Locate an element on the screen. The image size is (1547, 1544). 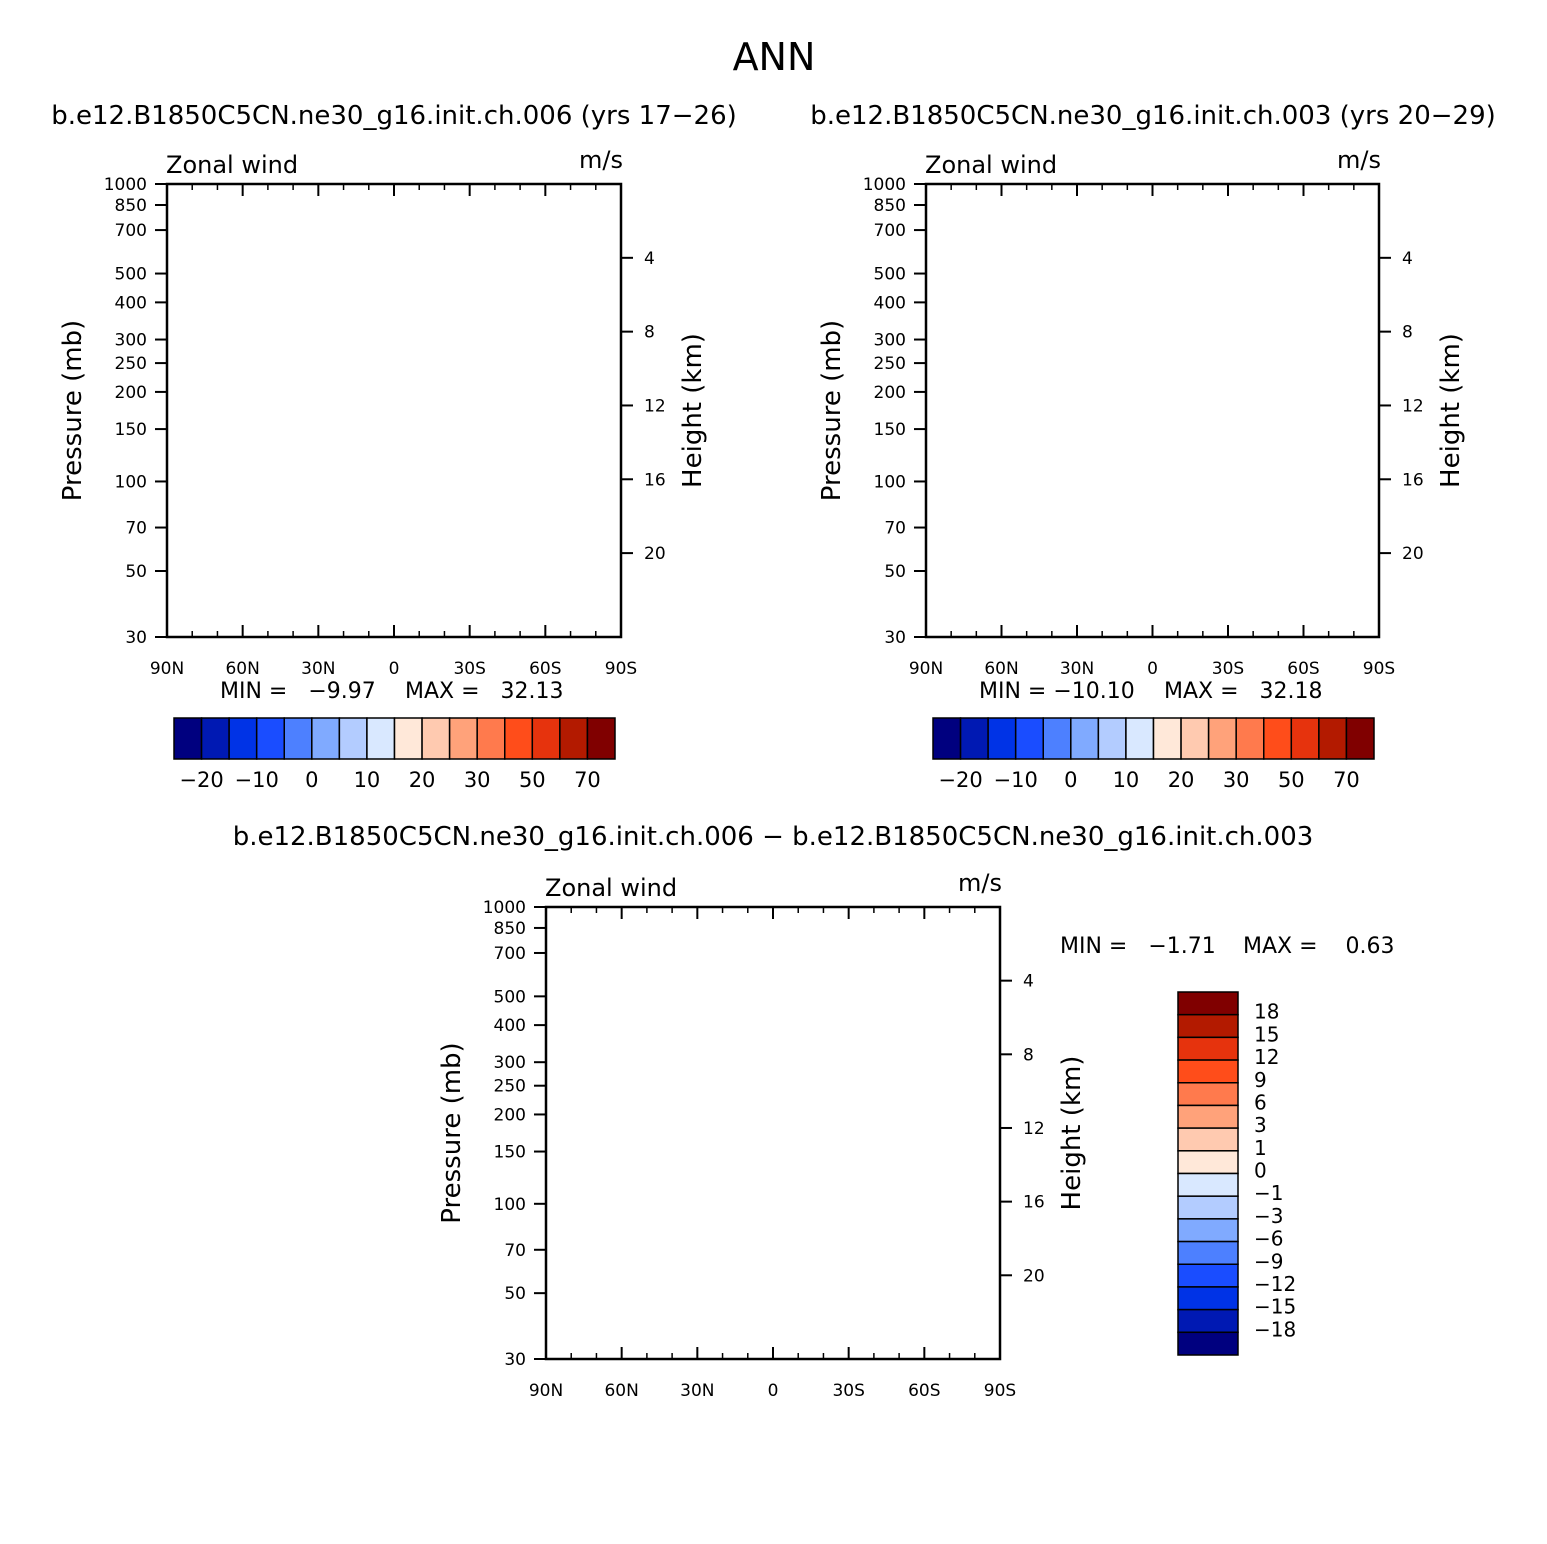
min-label: MIN = −9.97 is located at coordinates (298, 691).